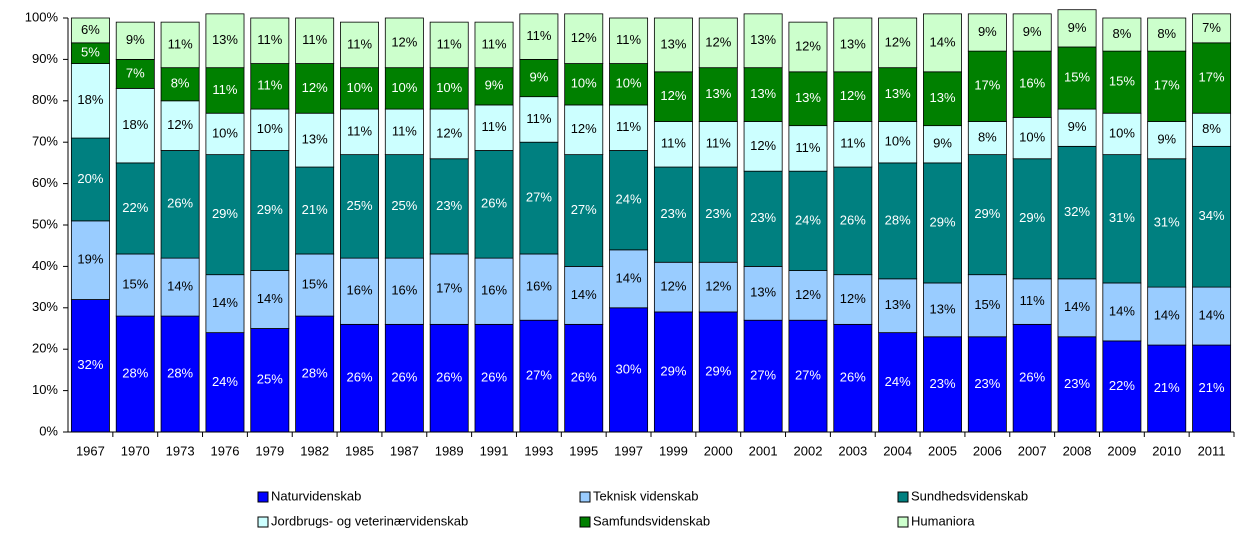 Image resolution: width=1242 pixels, height=534 pixels. Describe the element at coordinates (359, 450) in the screenshot. I see `x-tick-label: 1985` at that location.